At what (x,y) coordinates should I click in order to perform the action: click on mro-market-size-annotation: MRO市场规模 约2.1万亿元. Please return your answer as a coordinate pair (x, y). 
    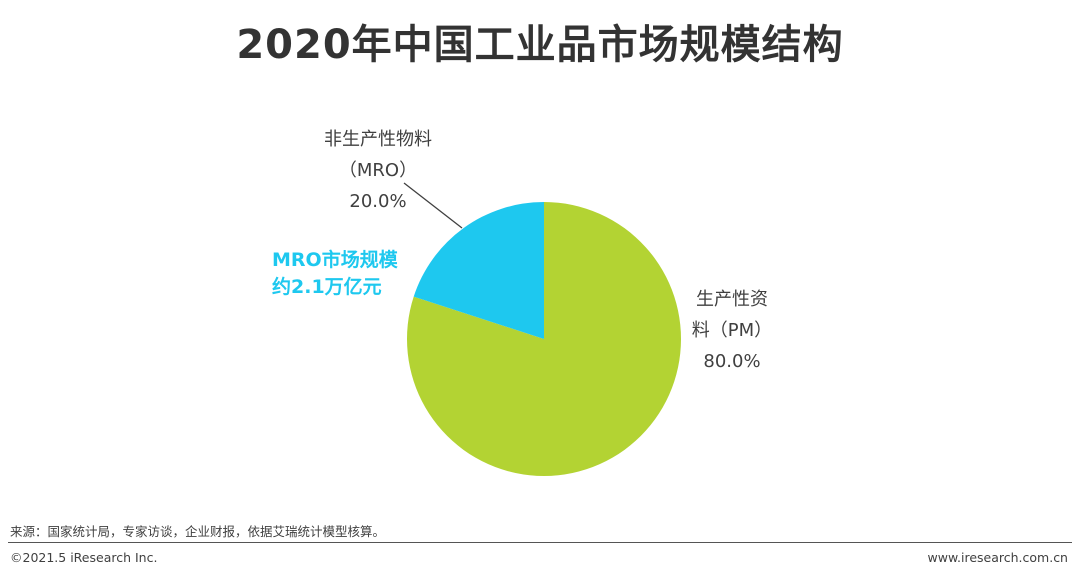
    Looking at the image, I should click on (335, 274).